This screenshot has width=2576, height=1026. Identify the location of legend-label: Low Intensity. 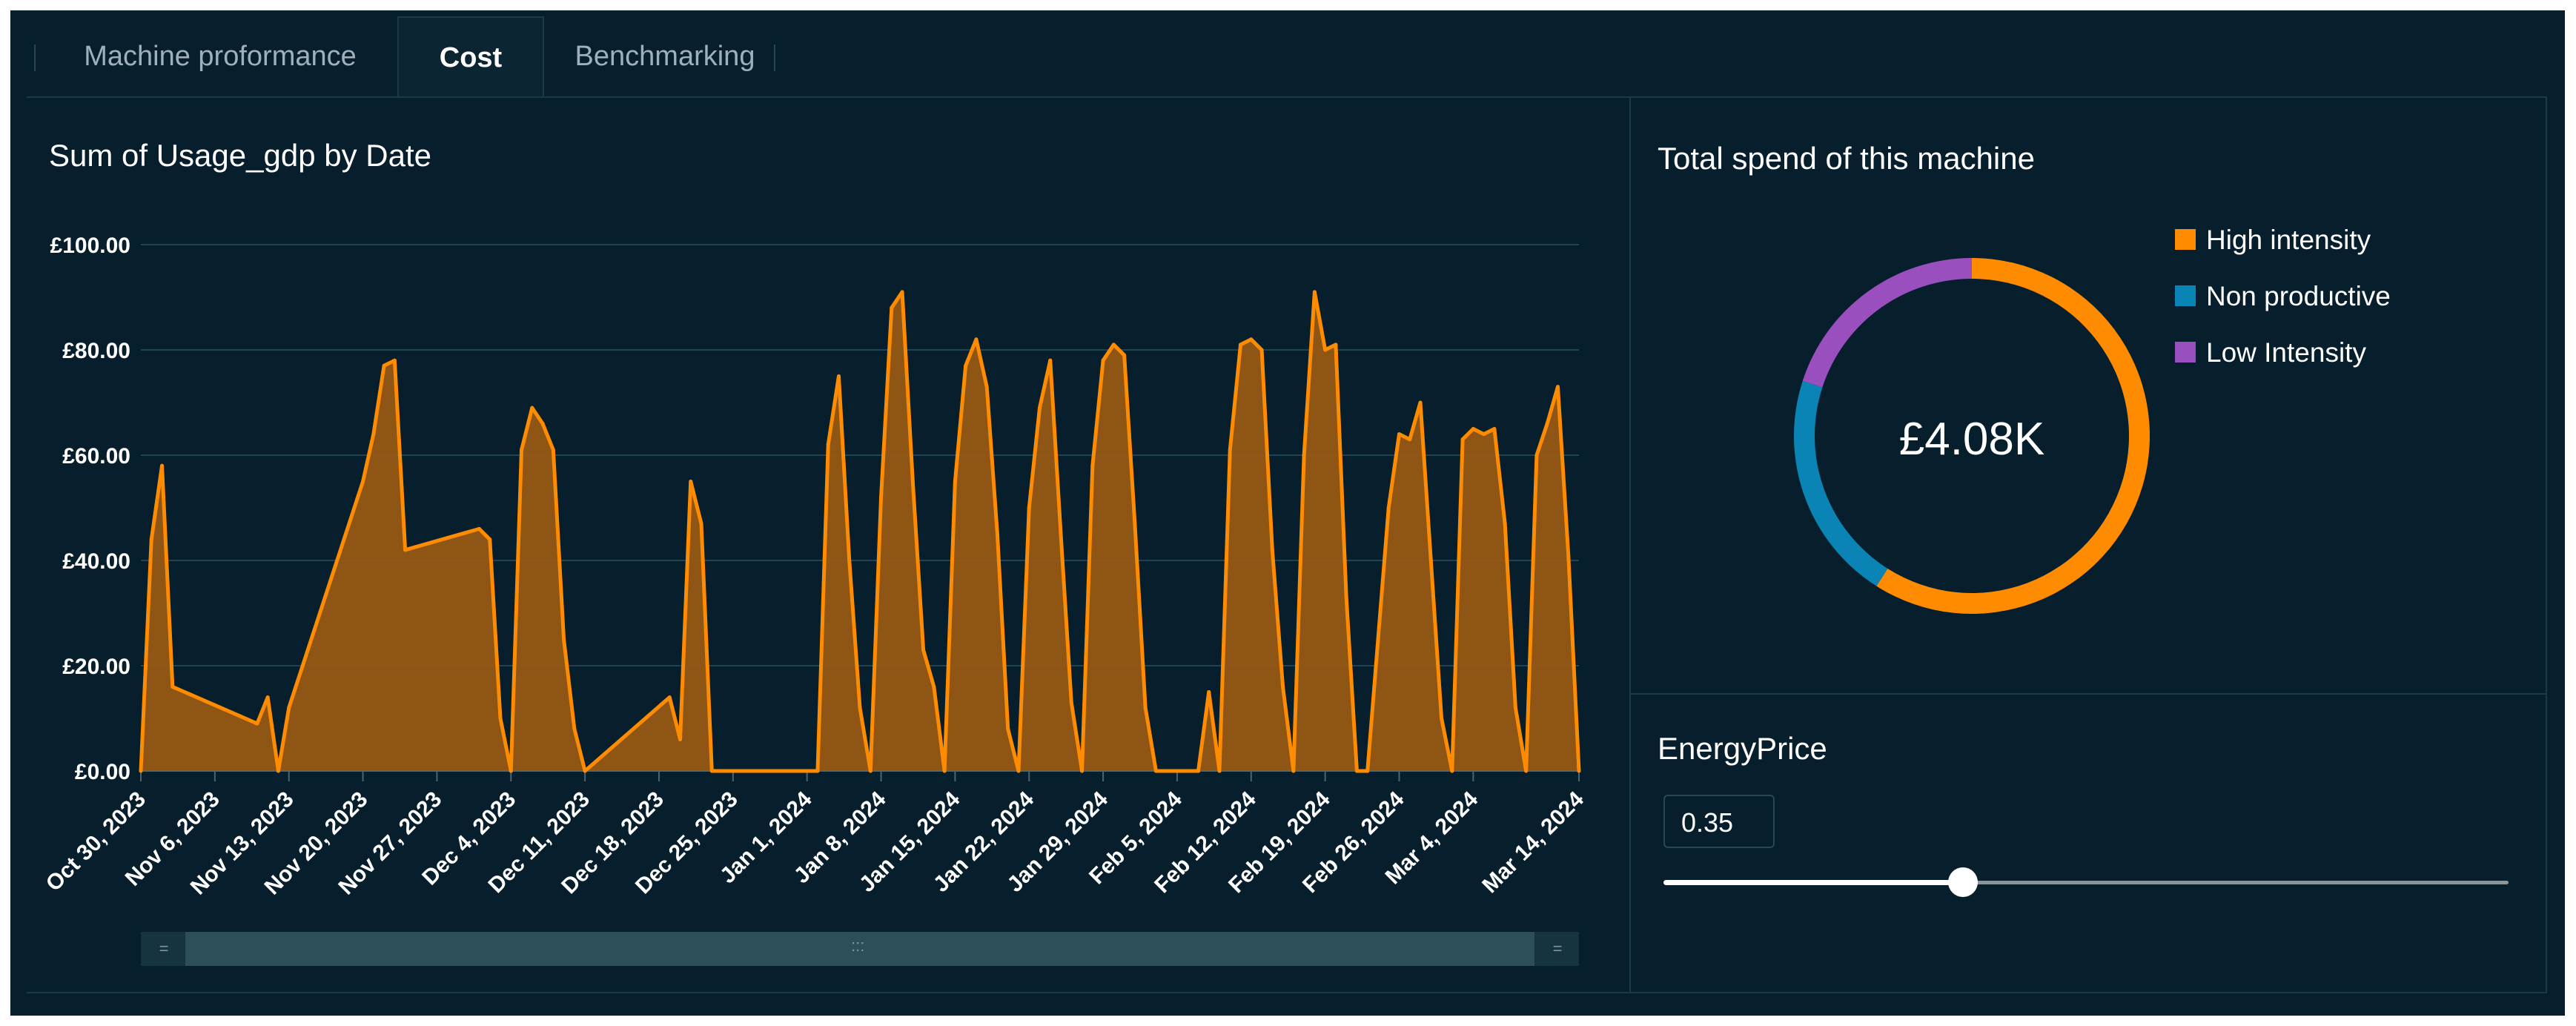
(2286, 352).